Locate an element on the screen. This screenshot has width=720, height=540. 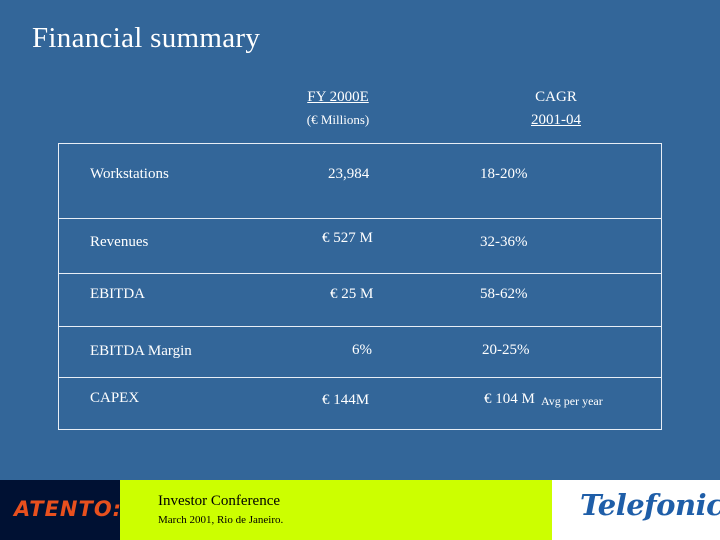
conference-title: Investor Conference is located at coordinates (219, 501).